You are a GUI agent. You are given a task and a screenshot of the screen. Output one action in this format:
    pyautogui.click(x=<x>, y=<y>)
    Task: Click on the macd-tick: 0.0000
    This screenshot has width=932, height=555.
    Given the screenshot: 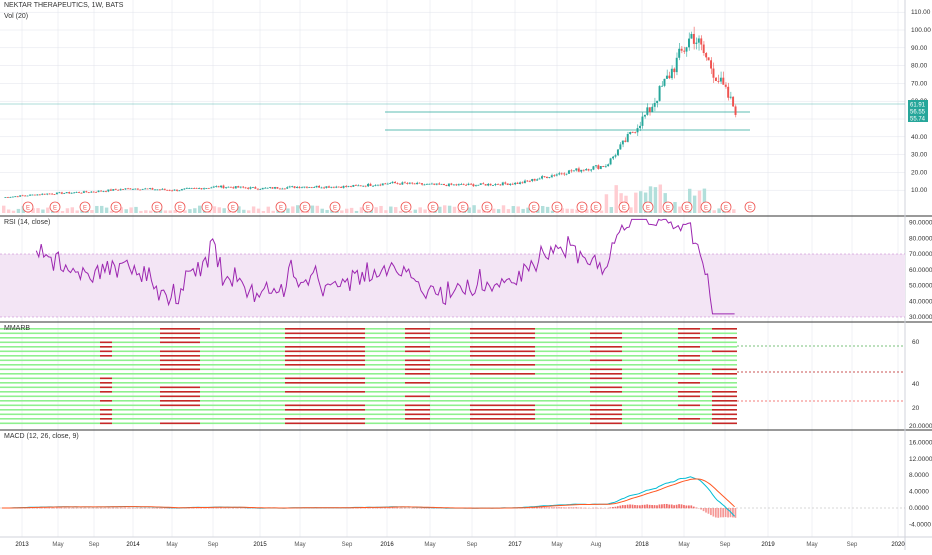 What is the action you would take?
    pyautogui.click(x=919, y=508)
    